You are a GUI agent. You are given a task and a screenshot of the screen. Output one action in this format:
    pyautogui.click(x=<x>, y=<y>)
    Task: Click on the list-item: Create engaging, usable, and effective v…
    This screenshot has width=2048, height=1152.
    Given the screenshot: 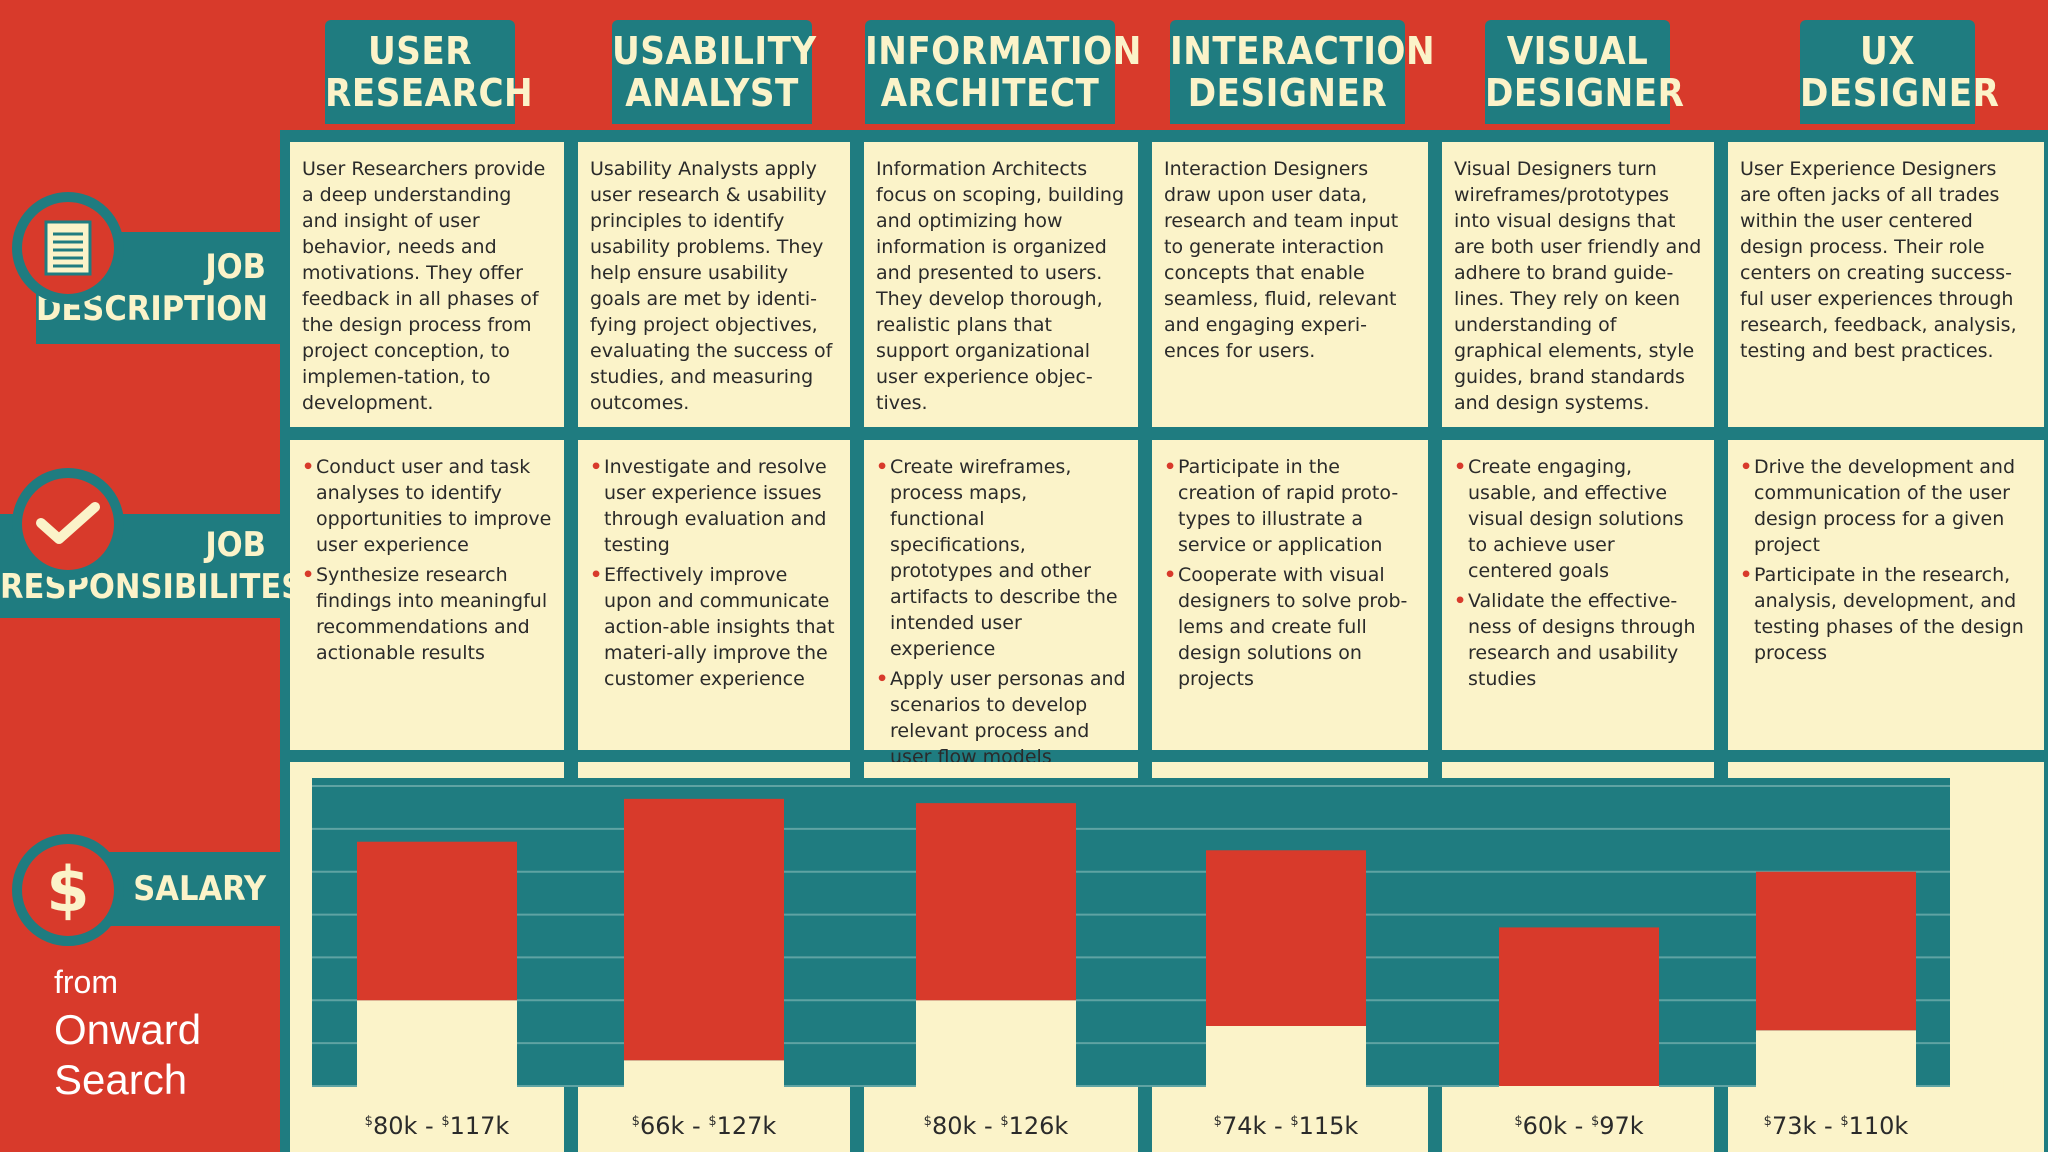 What is the action you would take?
    pyautogui.click(x=1578, y=519)
    